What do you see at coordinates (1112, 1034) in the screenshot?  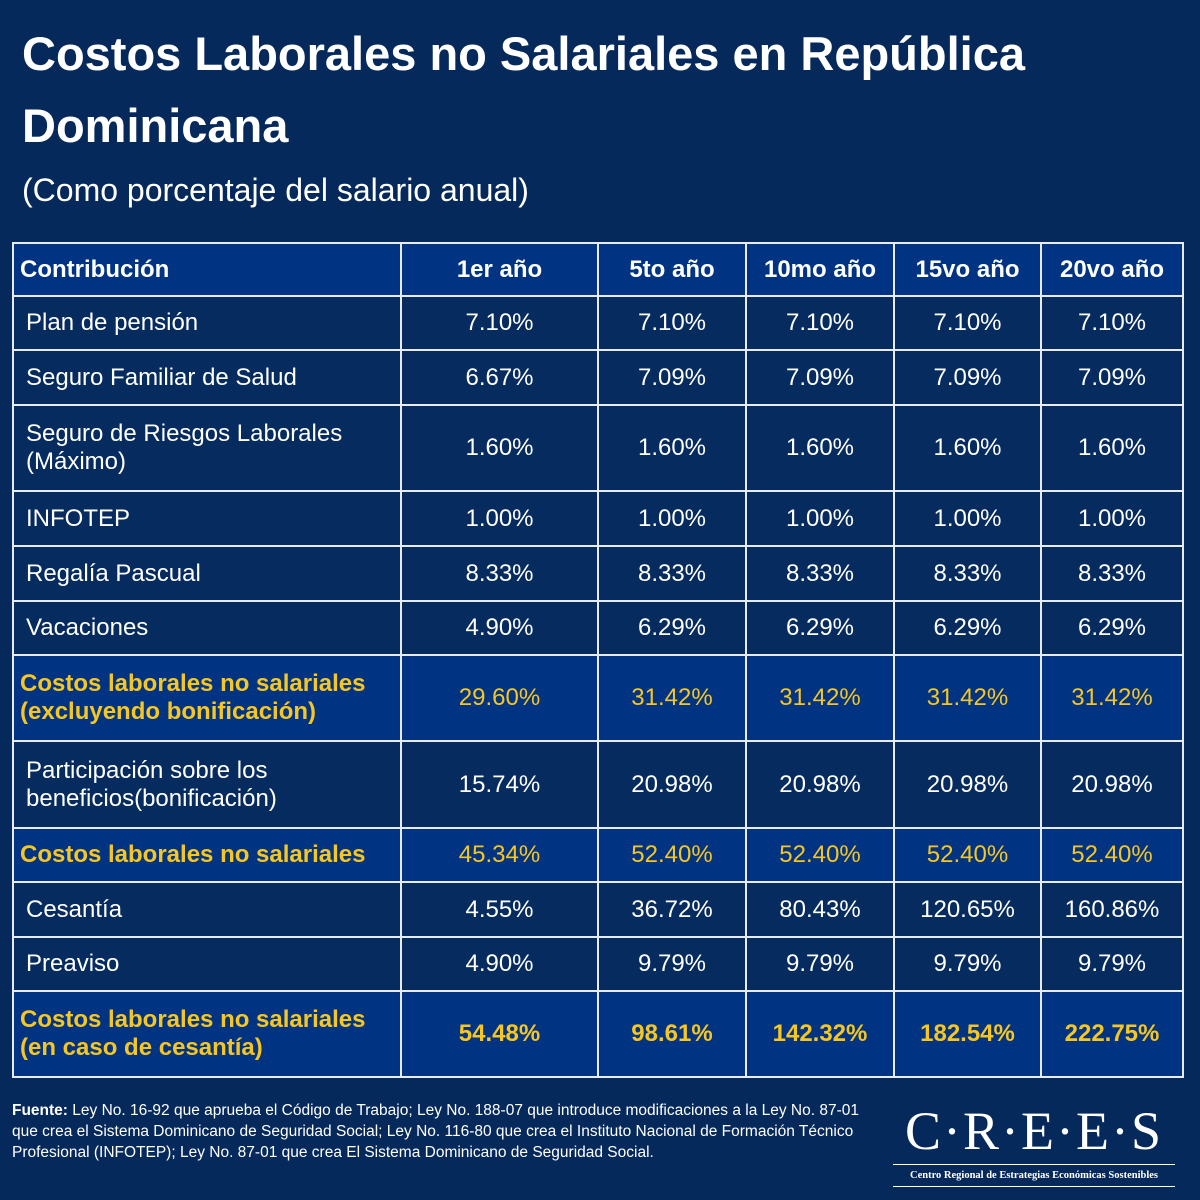 I see `cell-value: 222.75%` at bounding box center [1112, 1034].